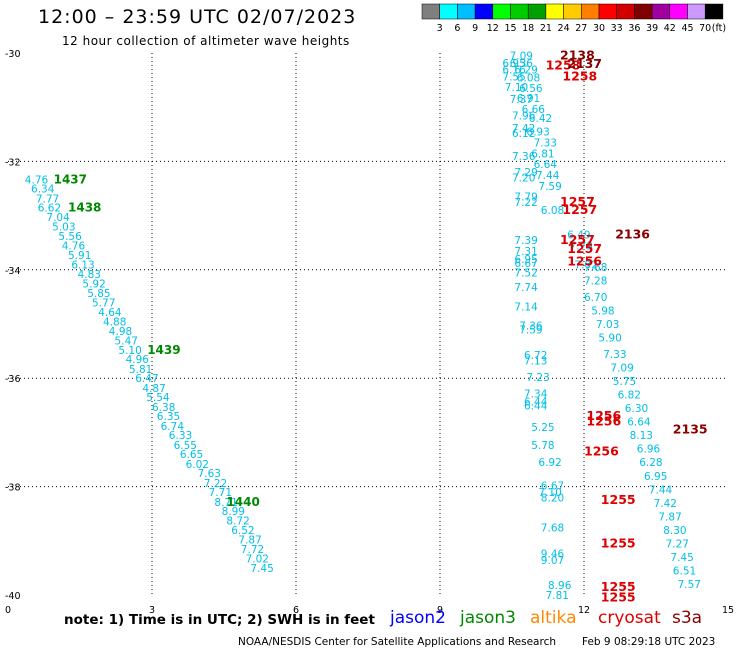  Describe the element at coordinates (93, 284) in the screenshot. I see `wave-height-label: 5.92` at that location.